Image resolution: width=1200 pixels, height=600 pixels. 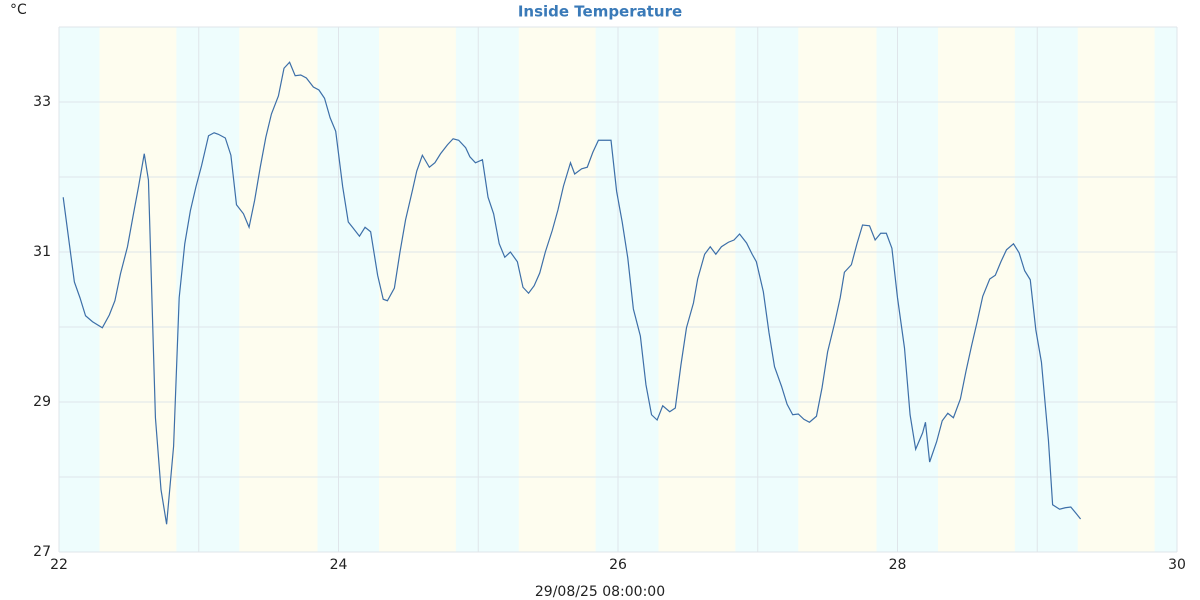 I want to click on x-tick-label: 30, so click(x=1177, y=565).